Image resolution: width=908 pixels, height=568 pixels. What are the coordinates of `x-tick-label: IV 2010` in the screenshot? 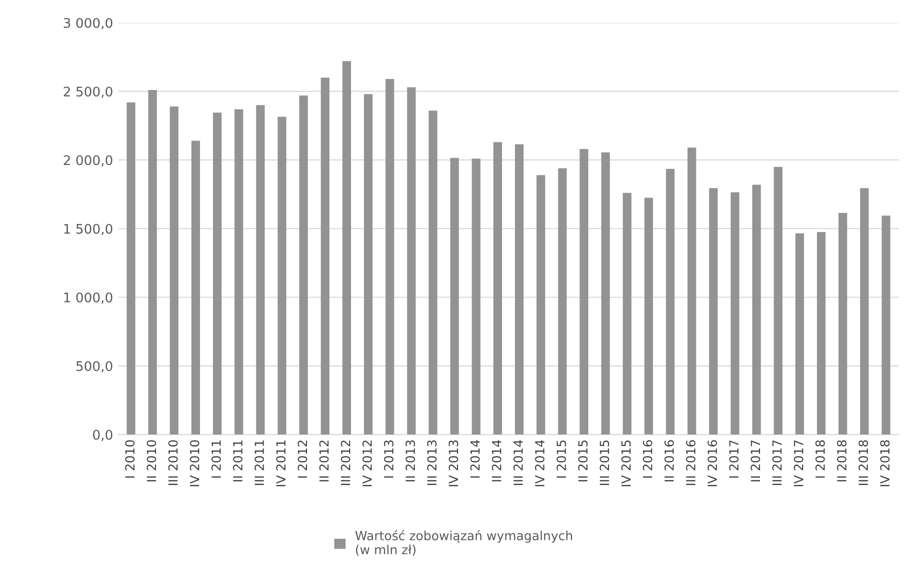 It's located at (195, 463).